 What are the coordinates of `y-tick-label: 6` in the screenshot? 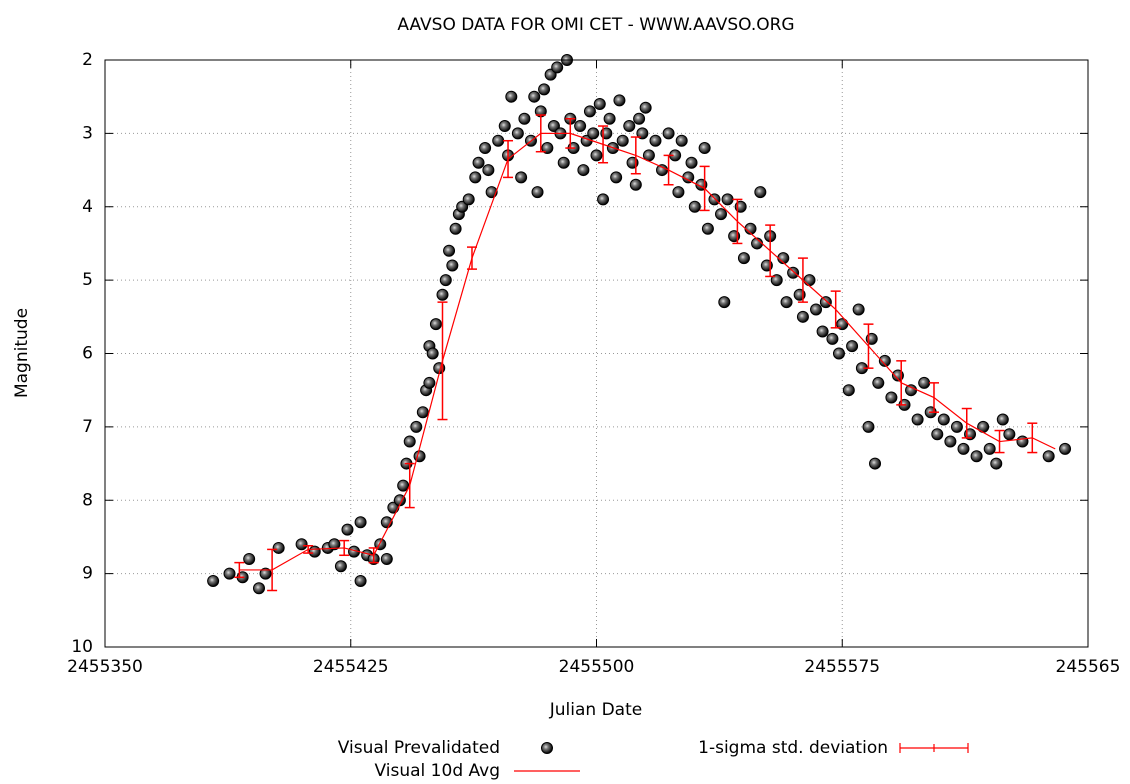 It's located at (87, 354).